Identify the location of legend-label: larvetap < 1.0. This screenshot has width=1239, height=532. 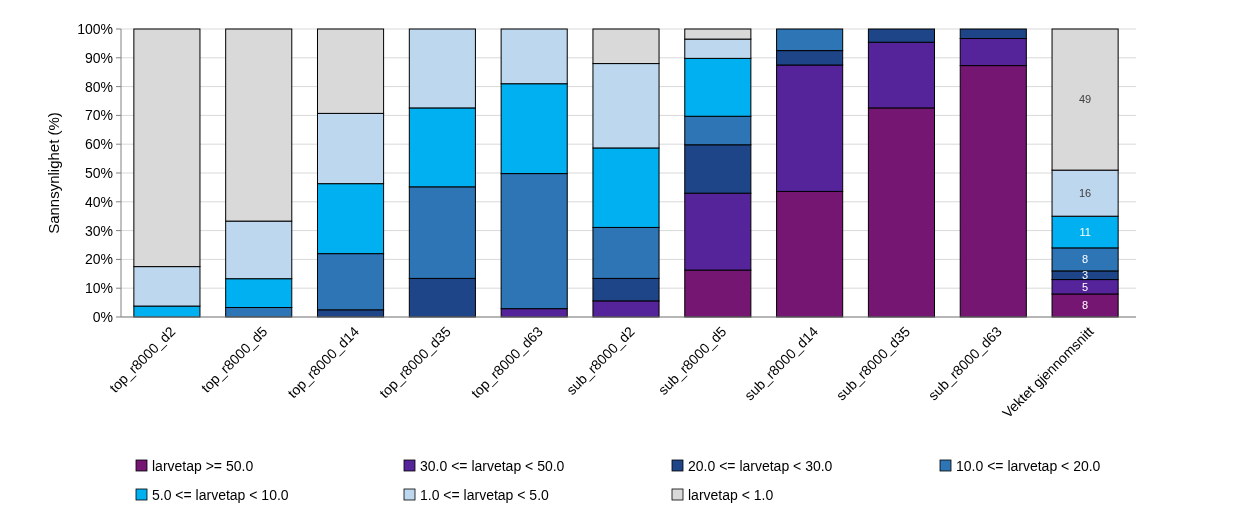
(731, 494).